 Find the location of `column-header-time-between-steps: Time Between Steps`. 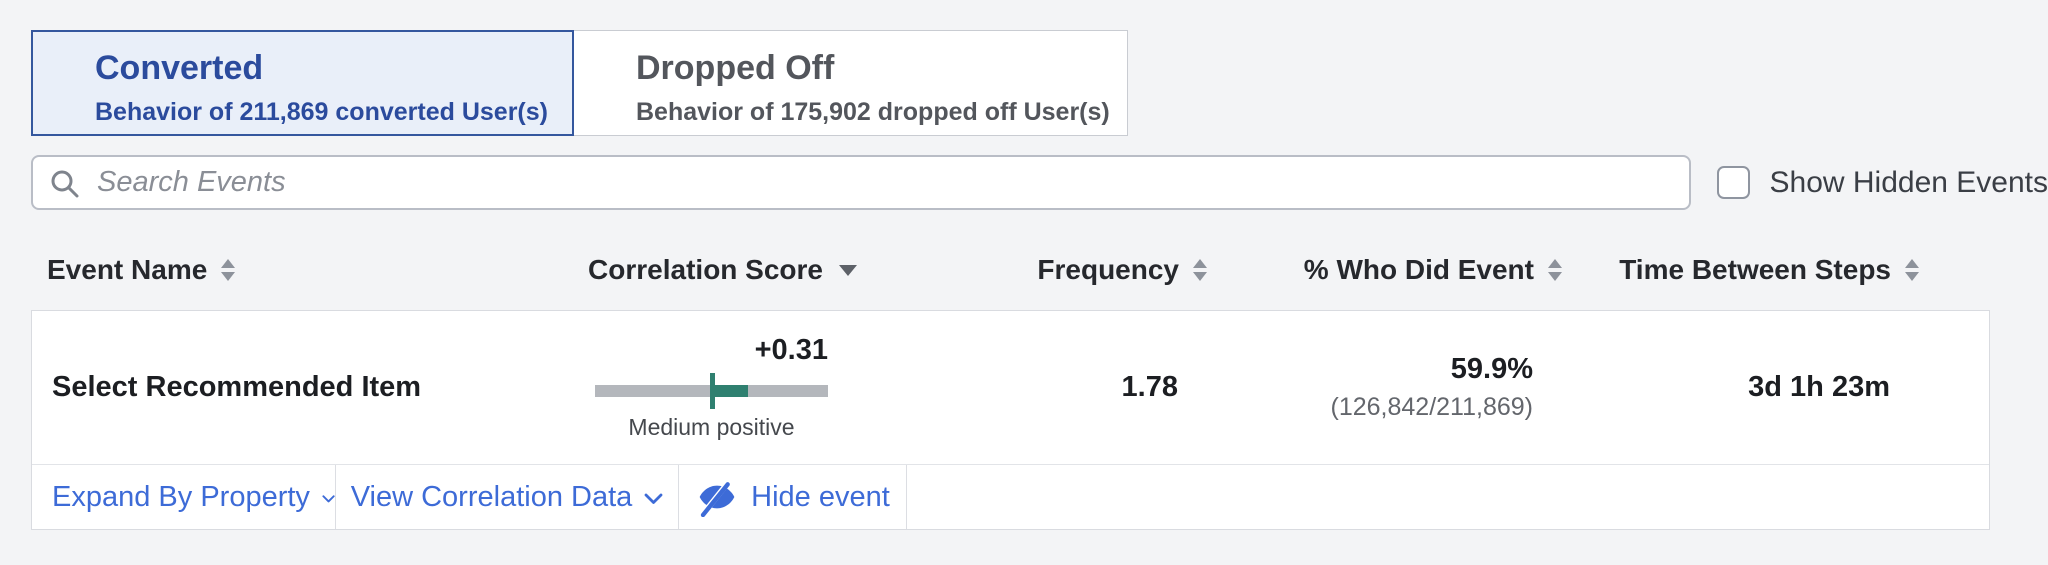

column-header-time-between-steps: Time Between Steps is located at coordinates (1746, 270).